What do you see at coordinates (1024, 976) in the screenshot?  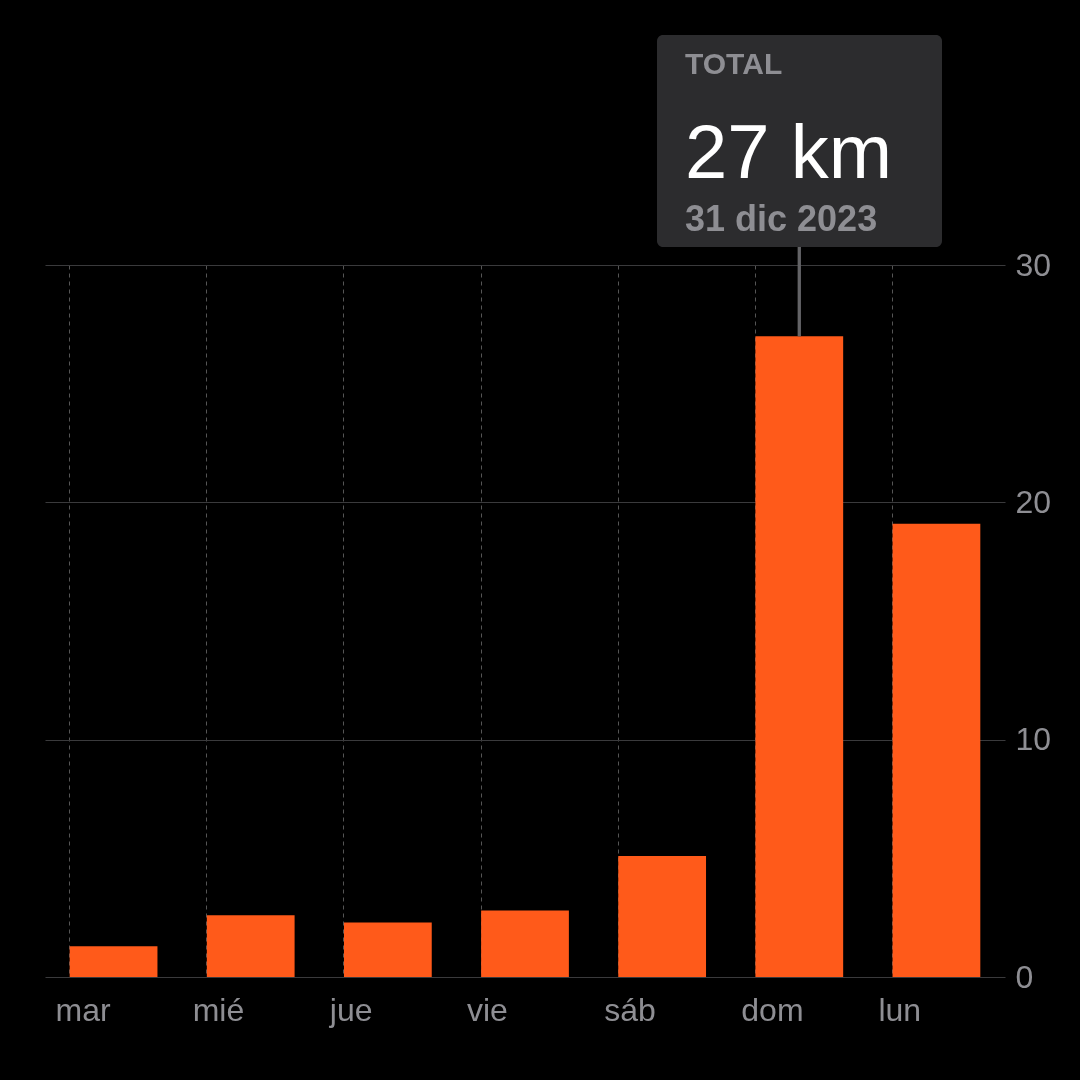 I see `y-tick-label: 0` at bounding box center [1024, 976].